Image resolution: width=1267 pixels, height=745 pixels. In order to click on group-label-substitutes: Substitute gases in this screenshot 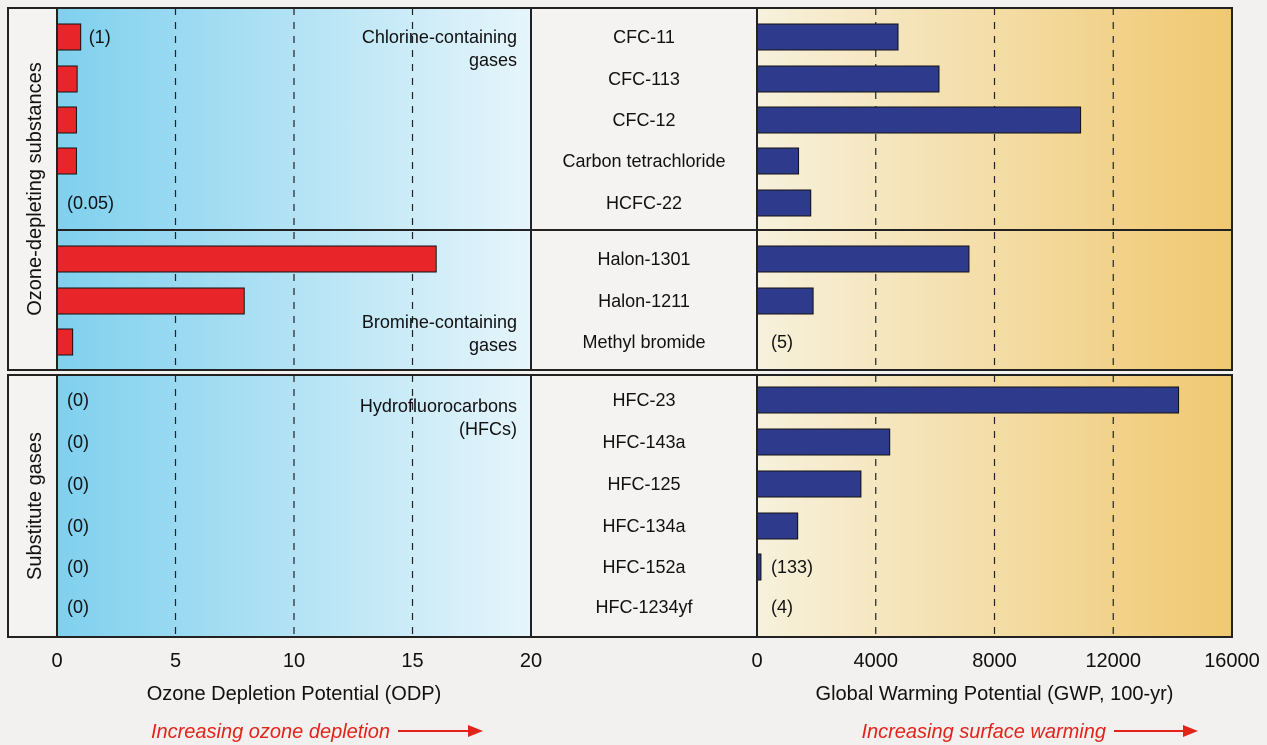, I will do `click(35, 506)`.